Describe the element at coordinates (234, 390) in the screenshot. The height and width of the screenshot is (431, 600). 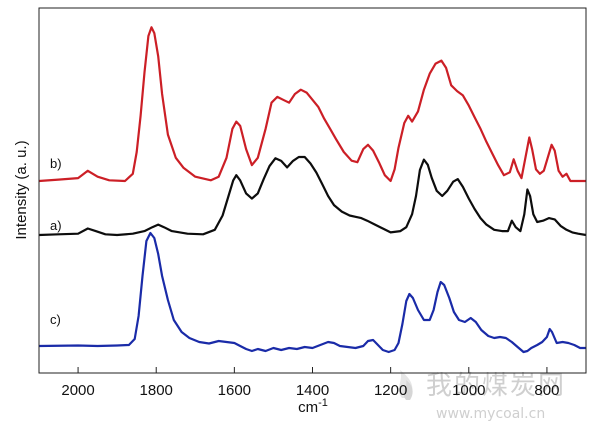
I see `x-tick-label-1600: 1600` at that location.